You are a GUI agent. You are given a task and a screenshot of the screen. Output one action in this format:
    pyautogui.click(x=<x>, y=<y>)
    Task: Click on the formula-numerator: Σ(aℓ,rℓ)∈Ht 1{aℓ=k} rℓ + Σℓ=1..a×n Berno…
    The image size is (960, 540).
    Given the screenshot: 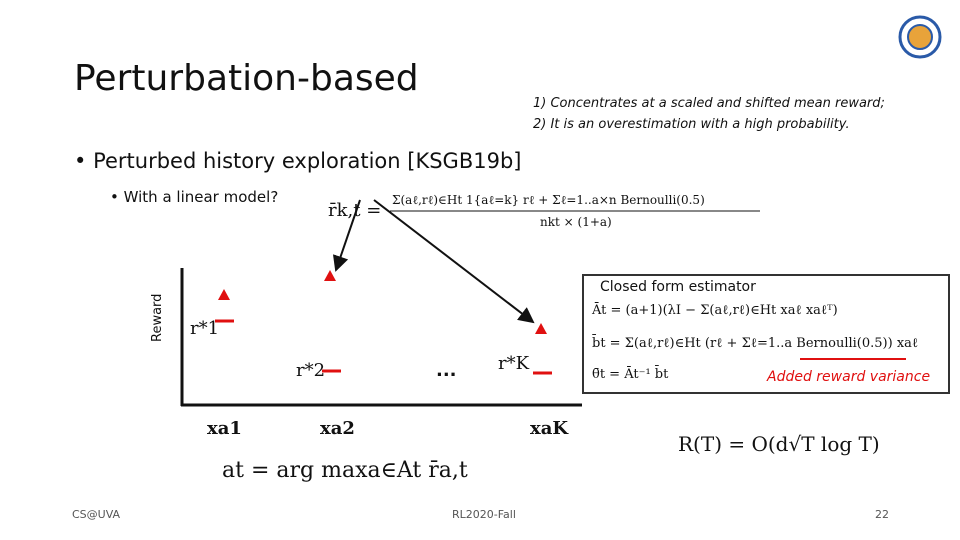 What is the action you would take?
    pyautogui.click(x=548, y=200)
    